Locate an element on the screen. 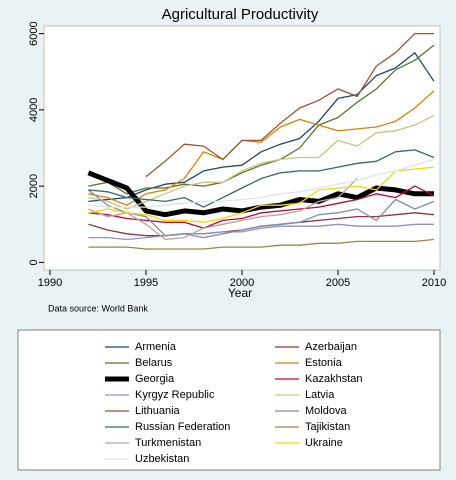  legend-label: Turkmenistan is located at coordinates (168, 443).